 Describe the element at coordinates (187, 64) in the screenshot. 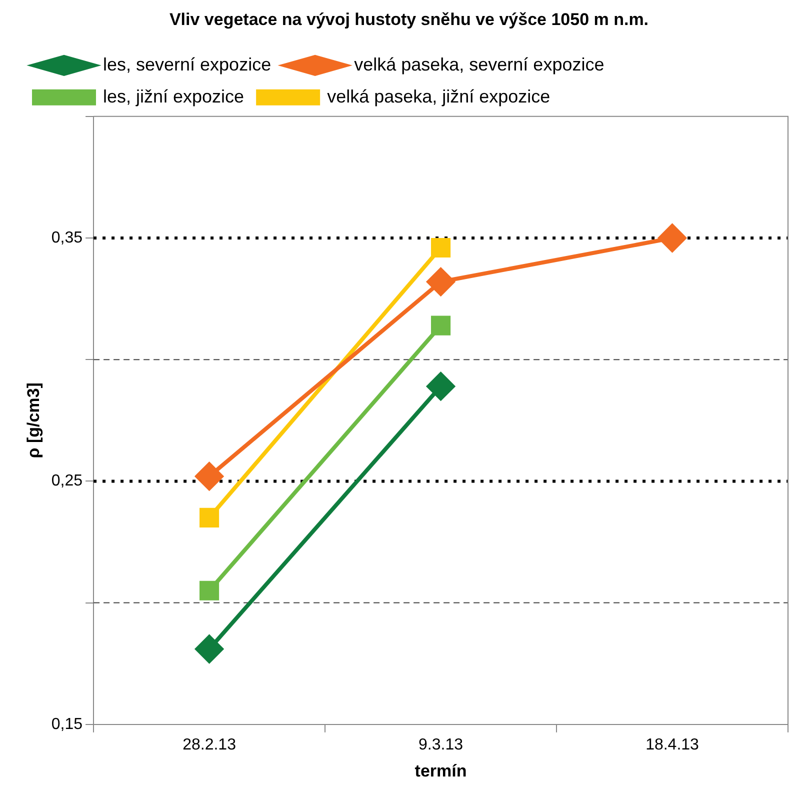

I see `legend-label: les, severní expozice` at that location.